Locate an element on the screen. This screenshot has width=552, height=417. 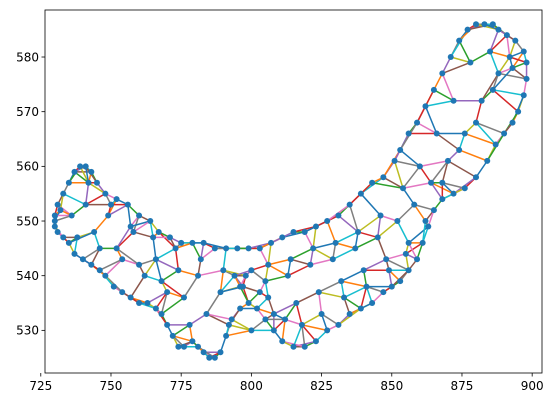
y-tick-label: 540 is located at coordinates (27, 276).